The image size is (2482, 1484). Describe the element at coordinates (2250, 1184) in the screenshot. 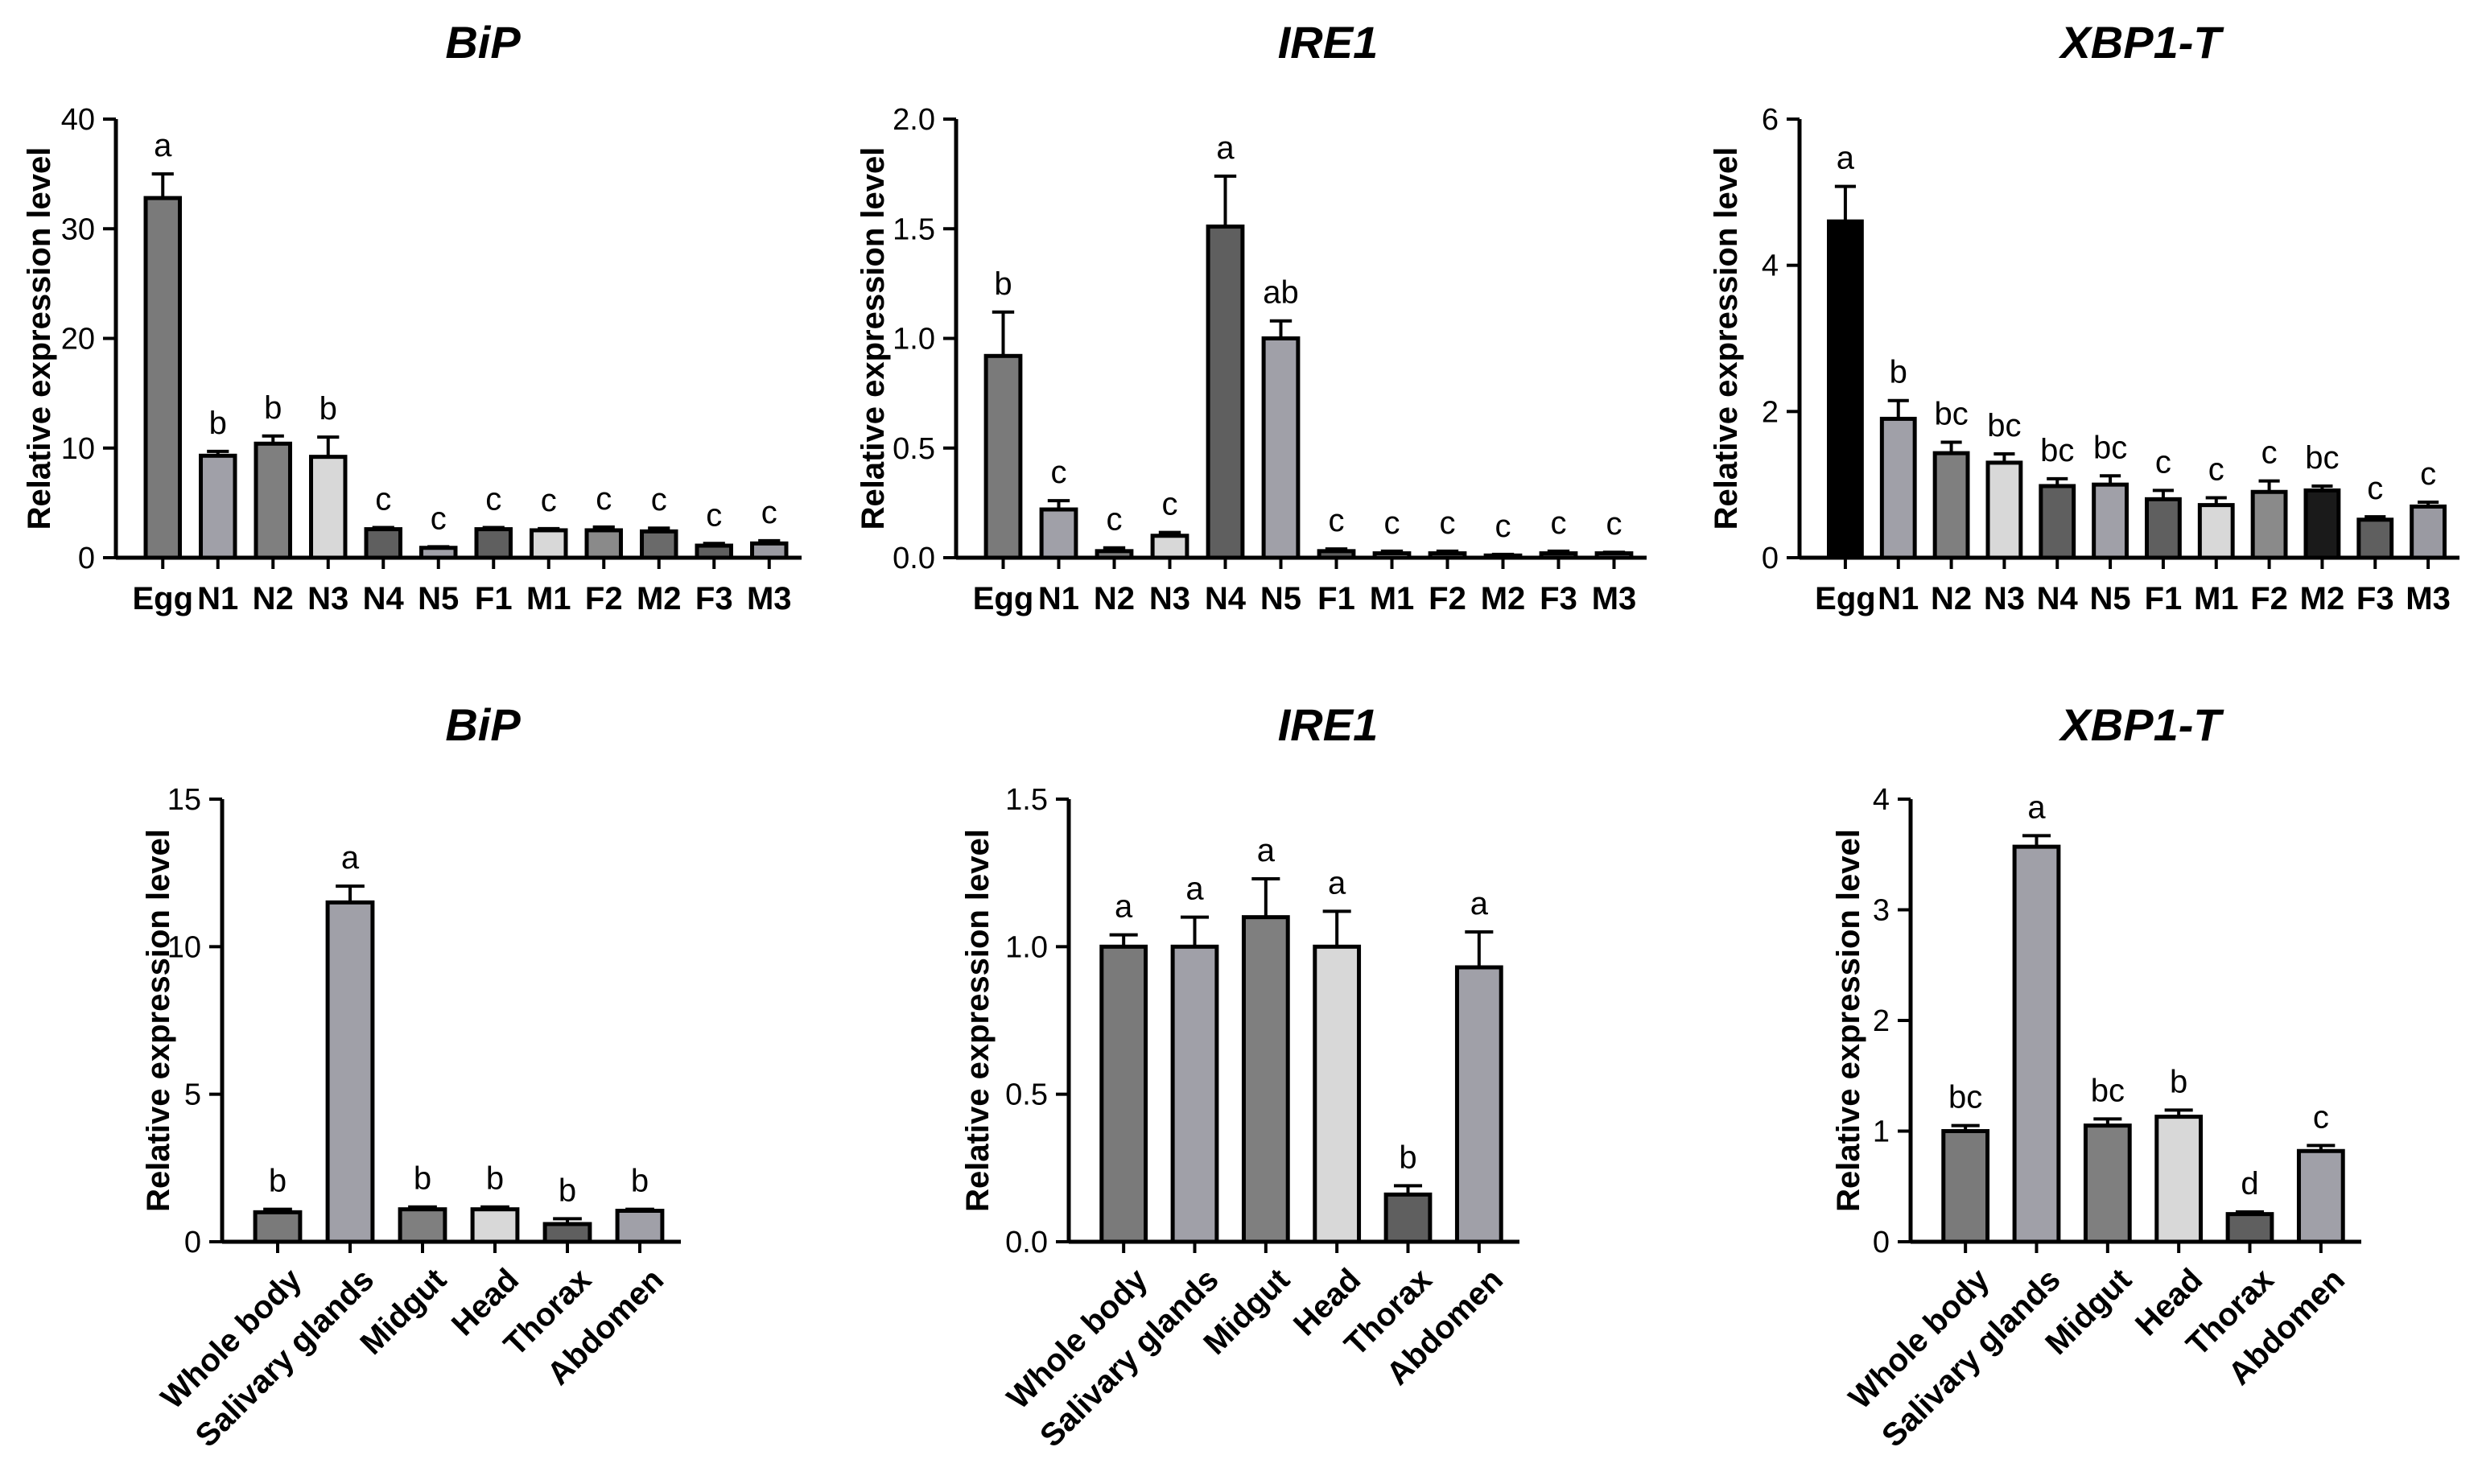

I see `significance-letter: d` at that location.